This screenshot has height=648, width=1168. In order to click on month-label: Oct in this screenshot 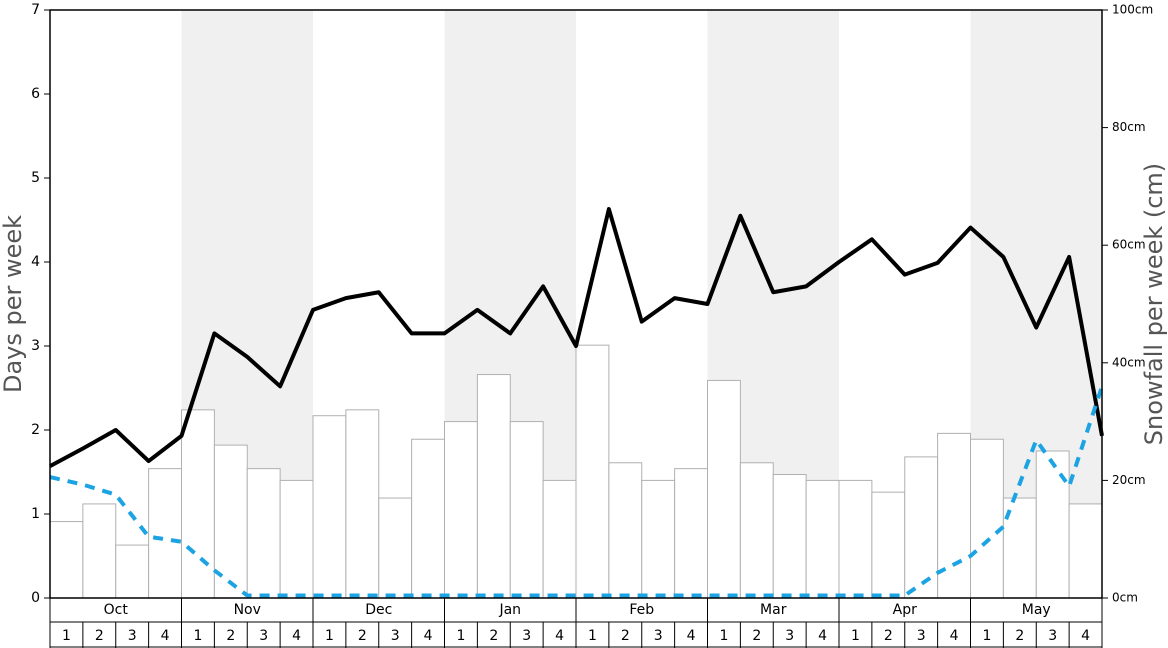, I will do `click(116, 610)`.